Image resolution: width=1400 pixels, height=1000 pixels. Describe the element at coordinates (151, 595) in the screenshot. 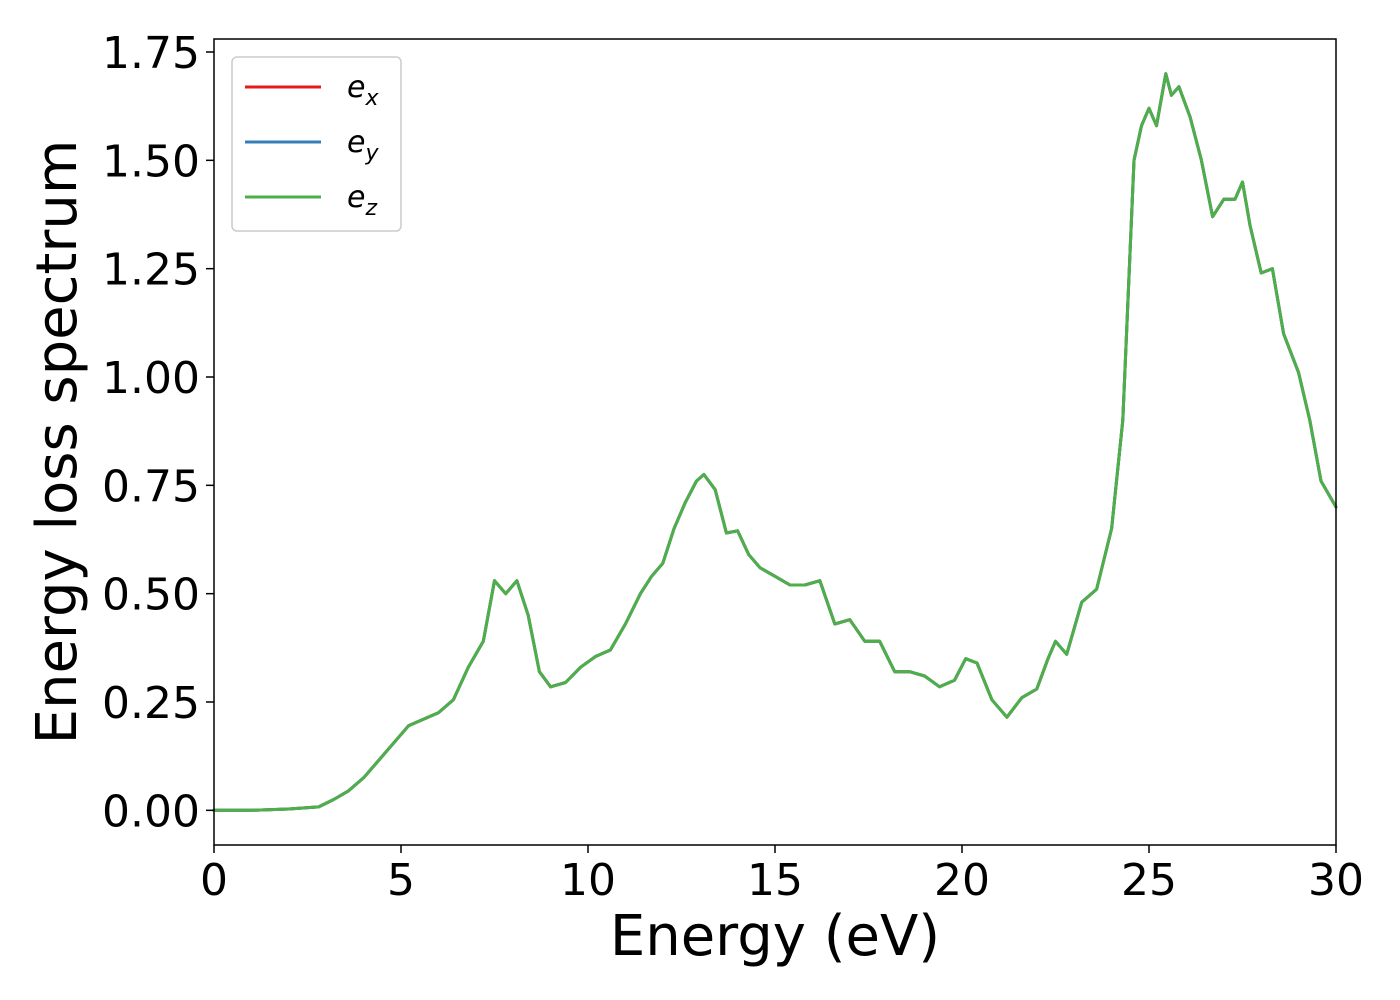

I see `y-tick-label: 0.50` at that location.